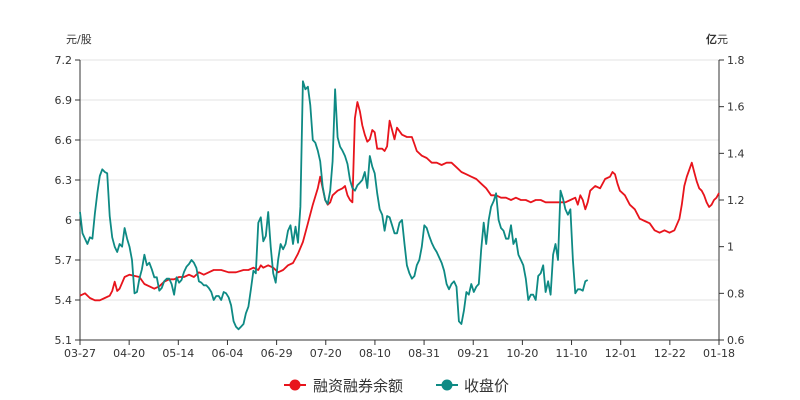  What do you see at coordinates (730, 247) in the screenshot?
I see `right-tick-label: 1` at bounding box center [730, 247].